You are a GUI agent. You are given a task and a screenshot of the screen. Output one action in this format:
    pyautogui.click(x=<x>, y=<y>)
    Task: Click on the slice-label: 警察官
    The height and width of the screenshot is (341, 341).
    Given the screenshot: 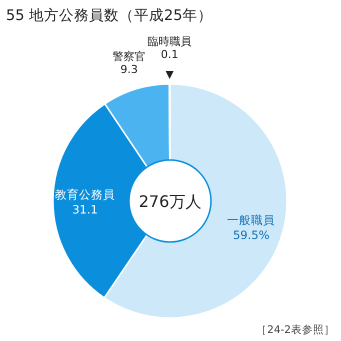 What is the action you would take?
    pyautogui.click(x=129, y=57)
    